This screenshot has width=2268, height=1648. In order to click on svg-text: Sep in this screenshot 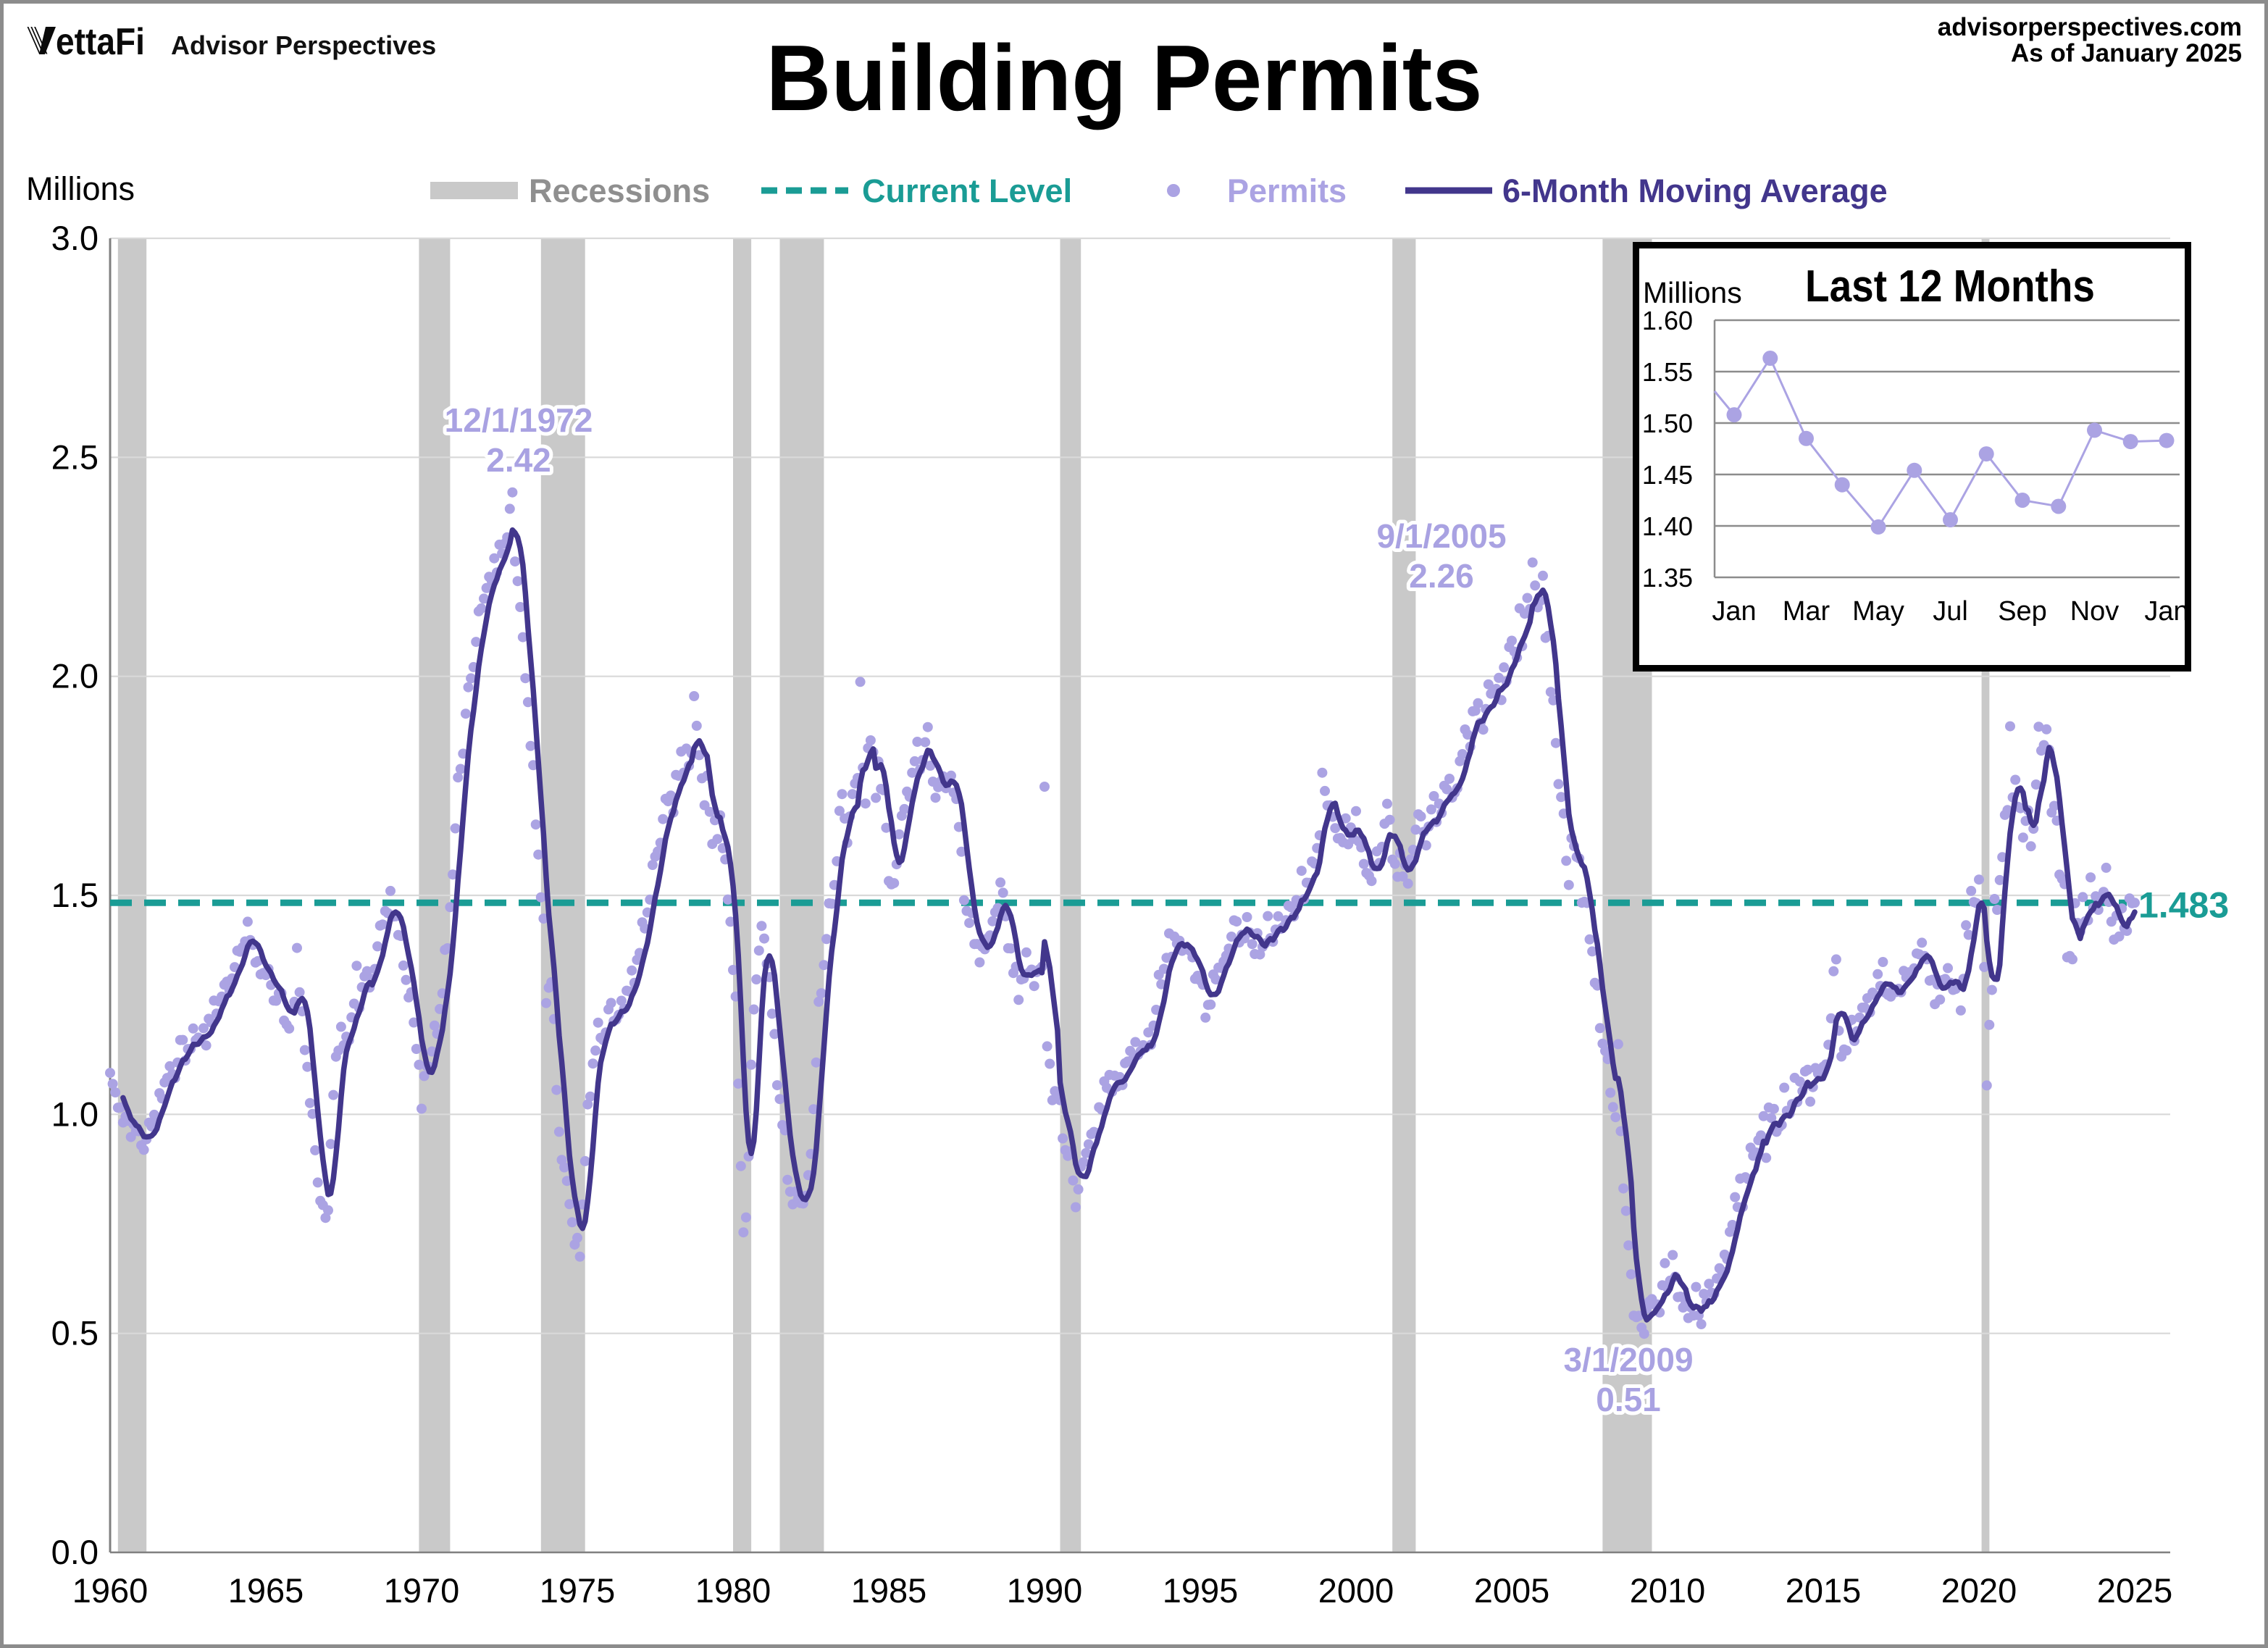, I will do `click(2023, 611)`.